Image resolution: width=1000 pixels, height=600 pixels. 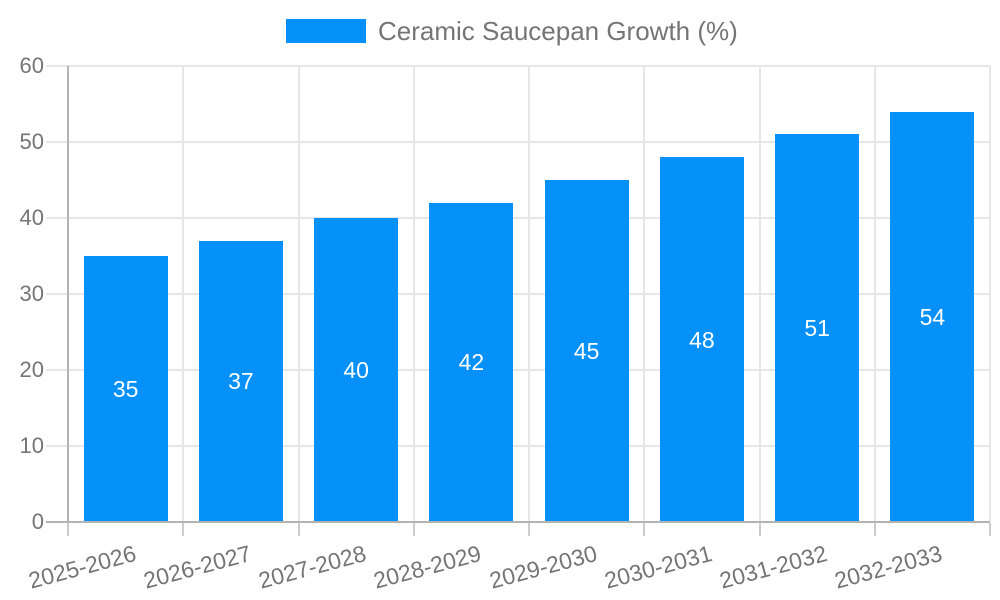 I want to click on y-axis-label: 40, so click(x=31, y=217).